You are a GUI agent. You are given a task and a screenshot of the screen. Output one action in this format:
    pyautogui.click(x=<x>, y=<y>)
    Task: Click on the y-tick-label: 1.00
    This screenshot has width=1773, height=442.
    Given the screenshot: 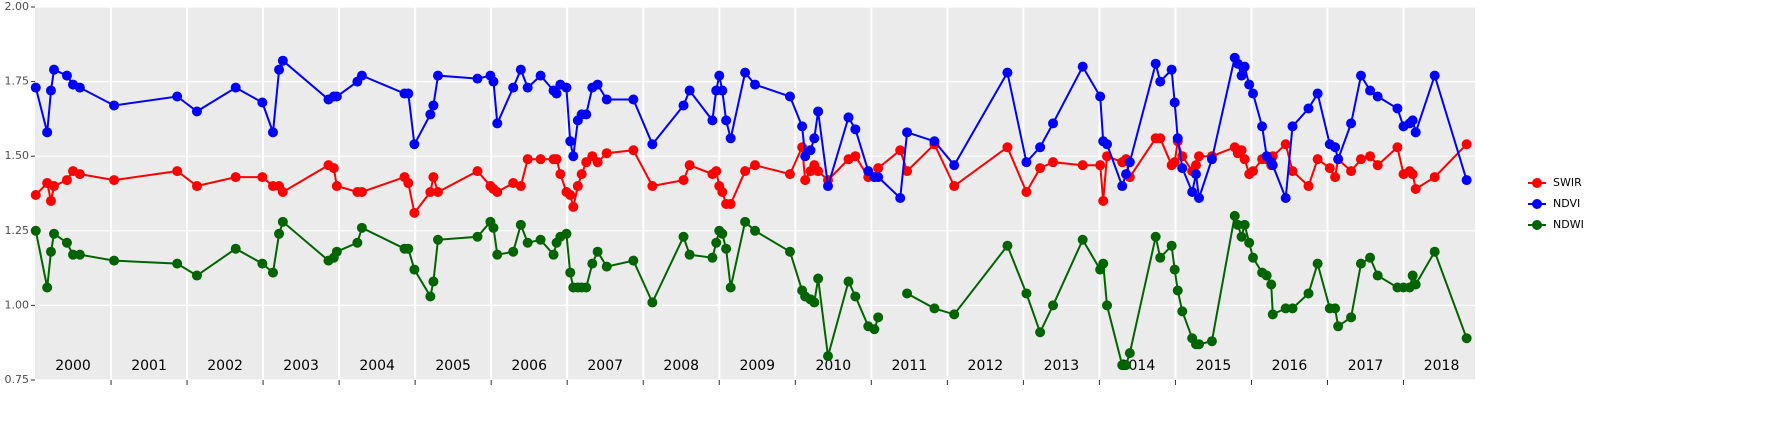 What is the action you would take?
    pyautogui.click(x=17, y=304)
    